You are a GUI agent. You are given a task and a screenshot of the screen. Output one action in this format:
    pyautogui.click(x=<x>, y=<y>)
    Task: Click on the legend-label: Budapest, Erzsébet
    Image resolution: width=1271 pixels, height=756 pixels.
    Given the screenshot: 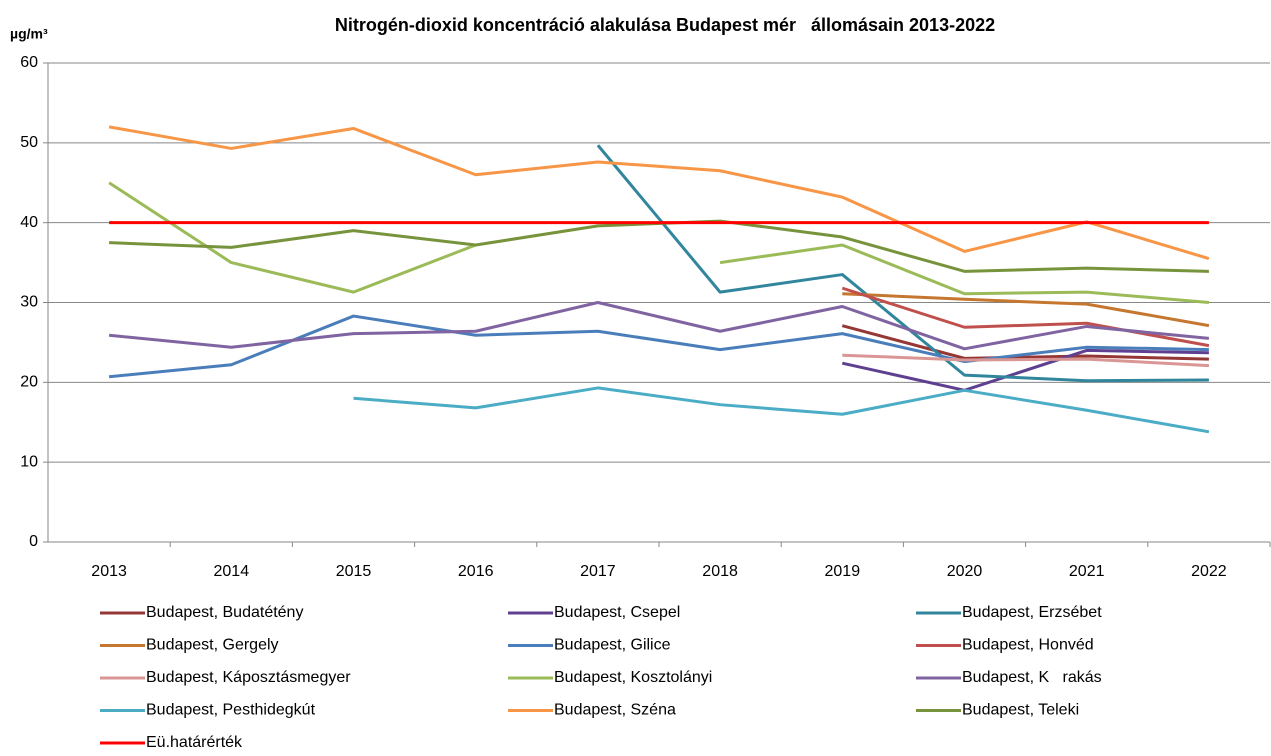 What is the action you would take?
    pyautogui.click(x=1032, y=612)
    